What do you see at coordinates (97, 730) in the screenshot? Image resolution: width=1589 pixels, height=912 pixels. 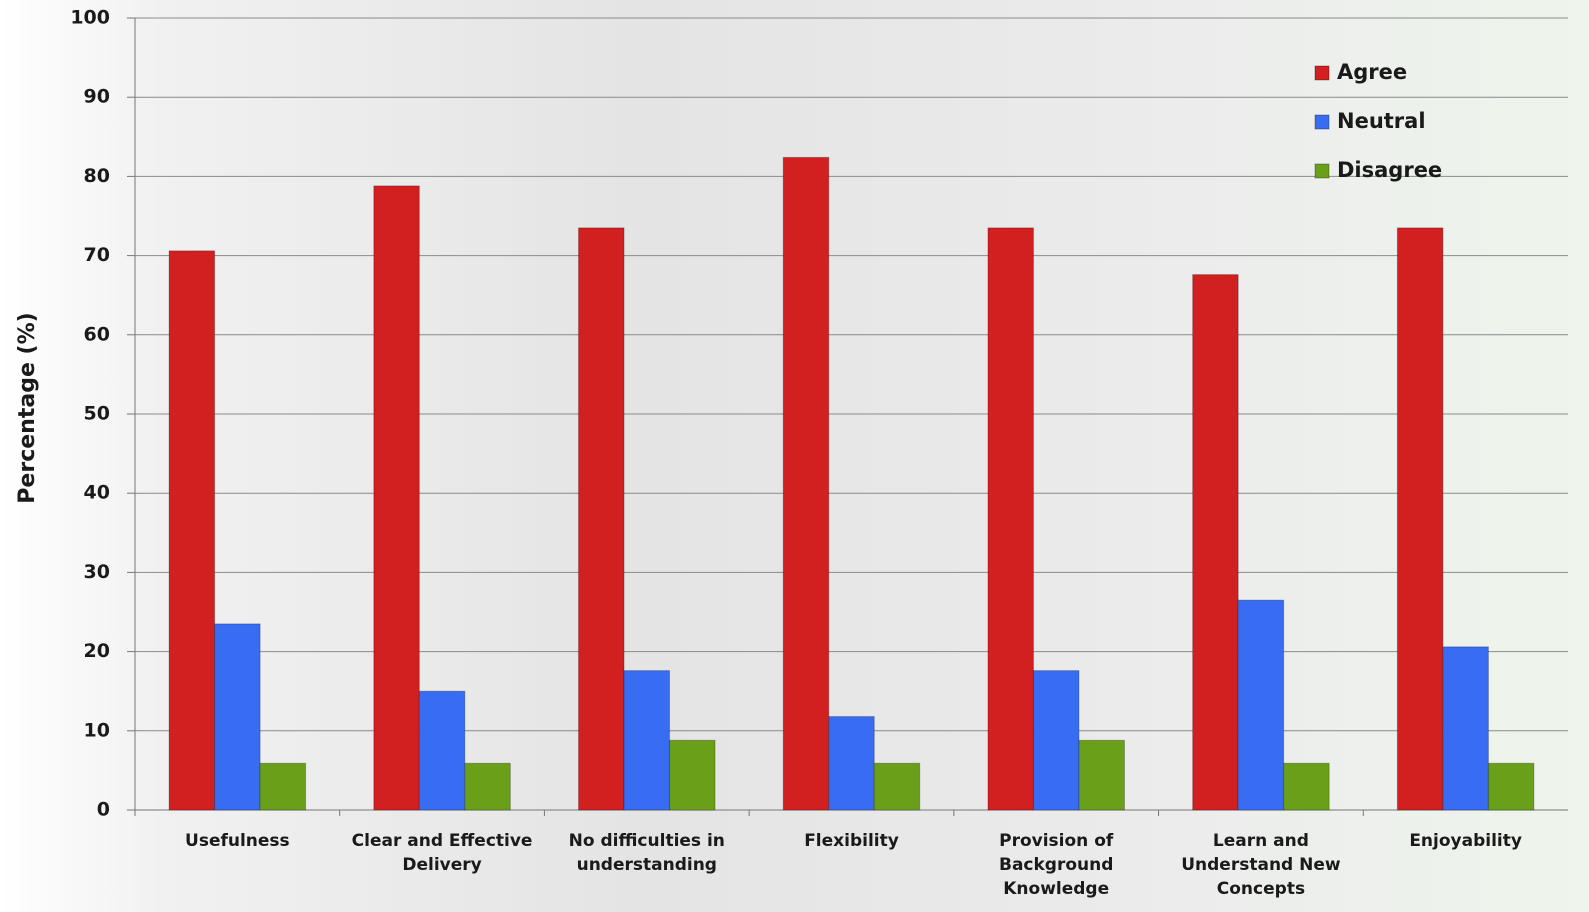 I see `y-tick-label: 10` at bounding box center [97, 730].